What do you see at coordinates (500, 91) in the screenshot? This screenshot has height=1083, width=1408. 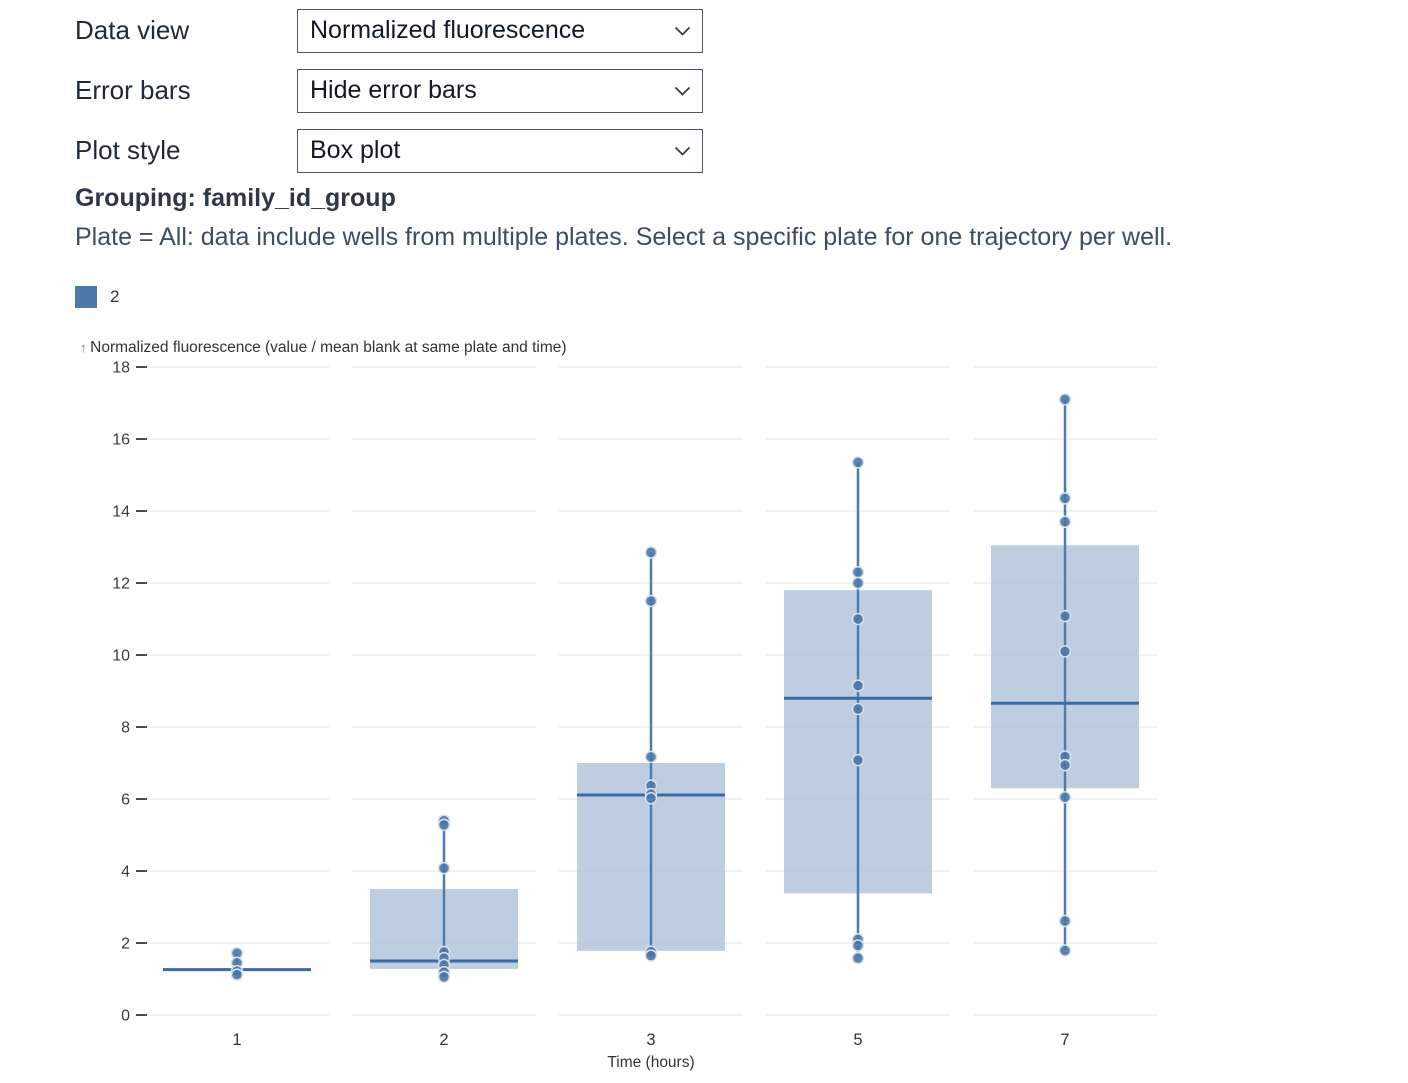 I see `error-bars-select: Hide error bars` at bounding box center [500, 91].